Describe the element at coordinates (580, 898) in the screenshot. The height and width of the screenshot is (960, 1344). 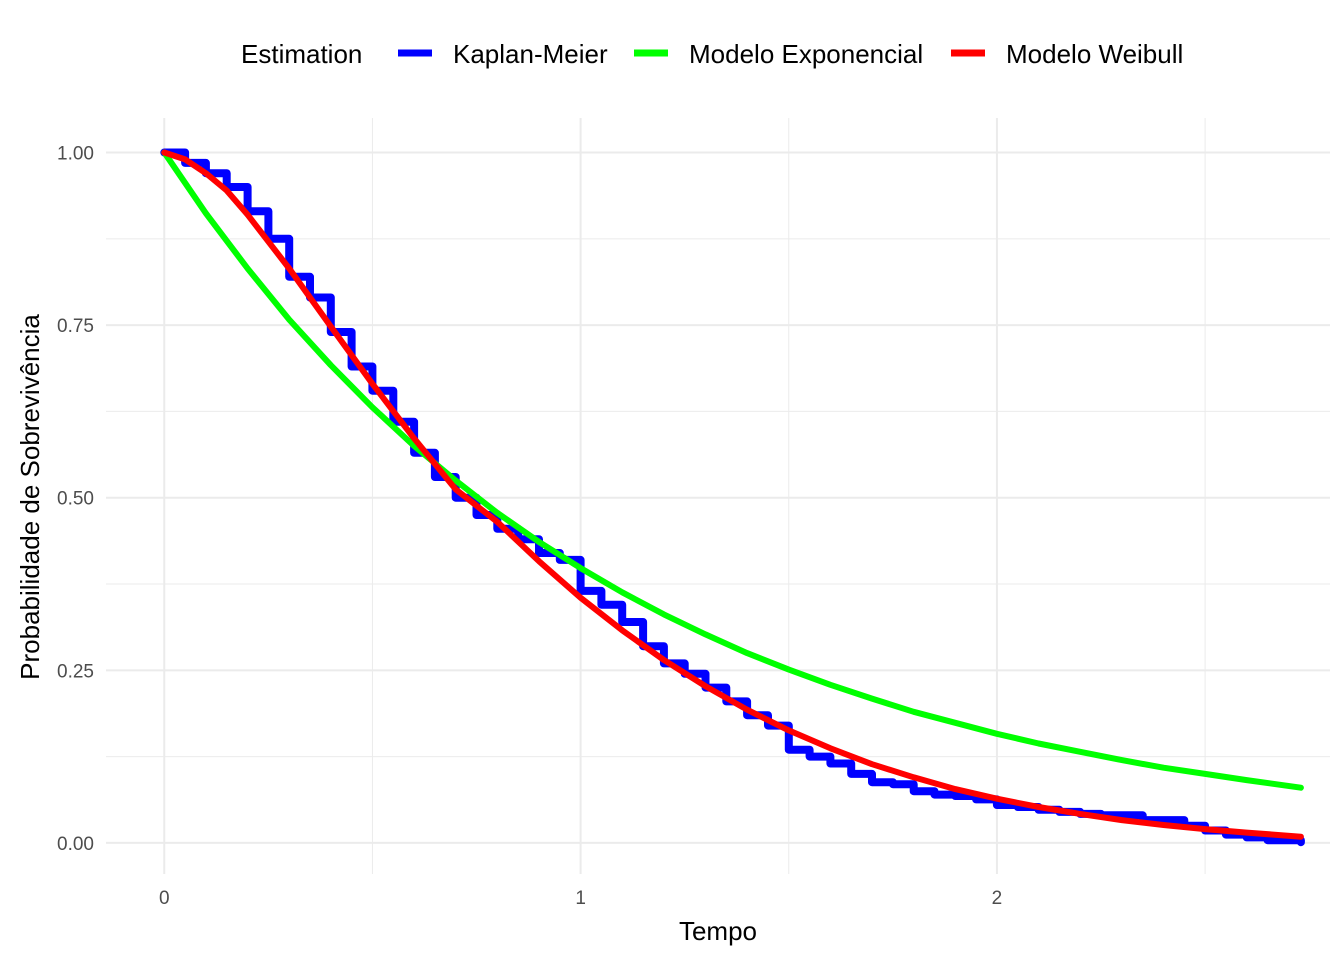
I see `x-tick-label: 1` at that location.